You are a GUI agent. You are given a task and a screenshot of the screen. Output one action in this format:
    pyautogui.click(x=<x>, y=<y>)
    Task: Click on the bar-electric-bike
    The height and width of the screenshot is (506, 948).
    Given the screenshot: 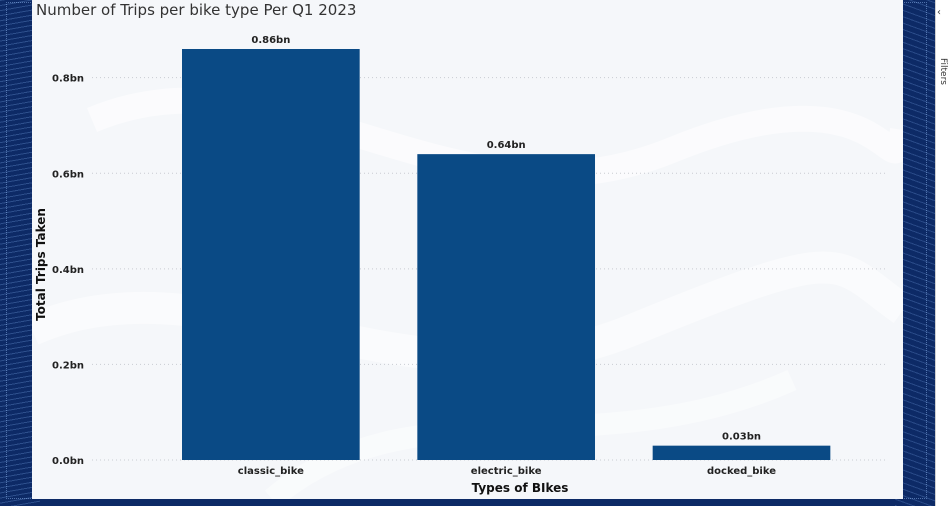 What is the action you would take?
    pyautogui.click(x=506, y=307)
    